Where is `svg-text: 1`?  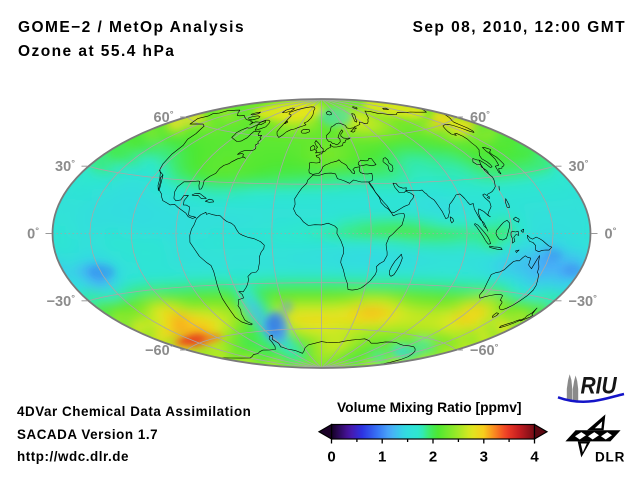 svg-text: 1 is located at coordinates (382, 456).